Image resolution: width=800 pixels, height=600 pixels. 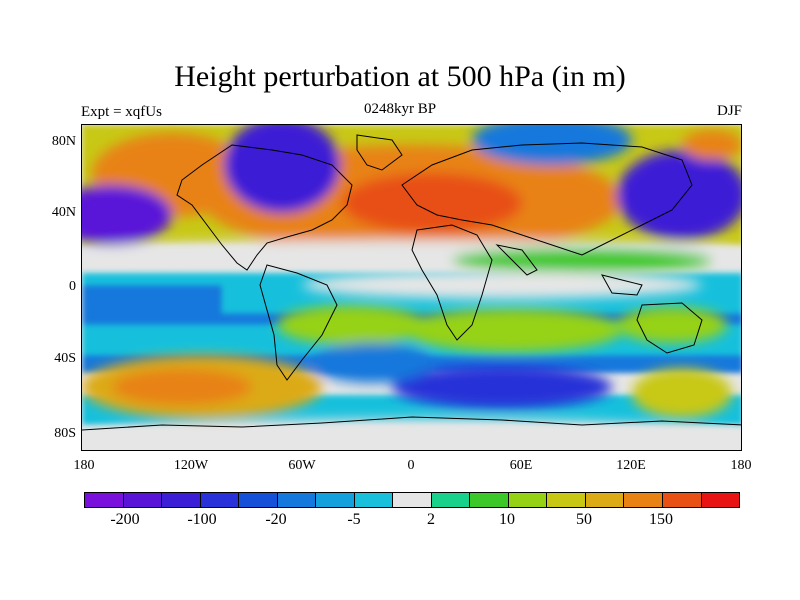 I want to click on lat-label-80s: 80S, so click(x=65, y=433).